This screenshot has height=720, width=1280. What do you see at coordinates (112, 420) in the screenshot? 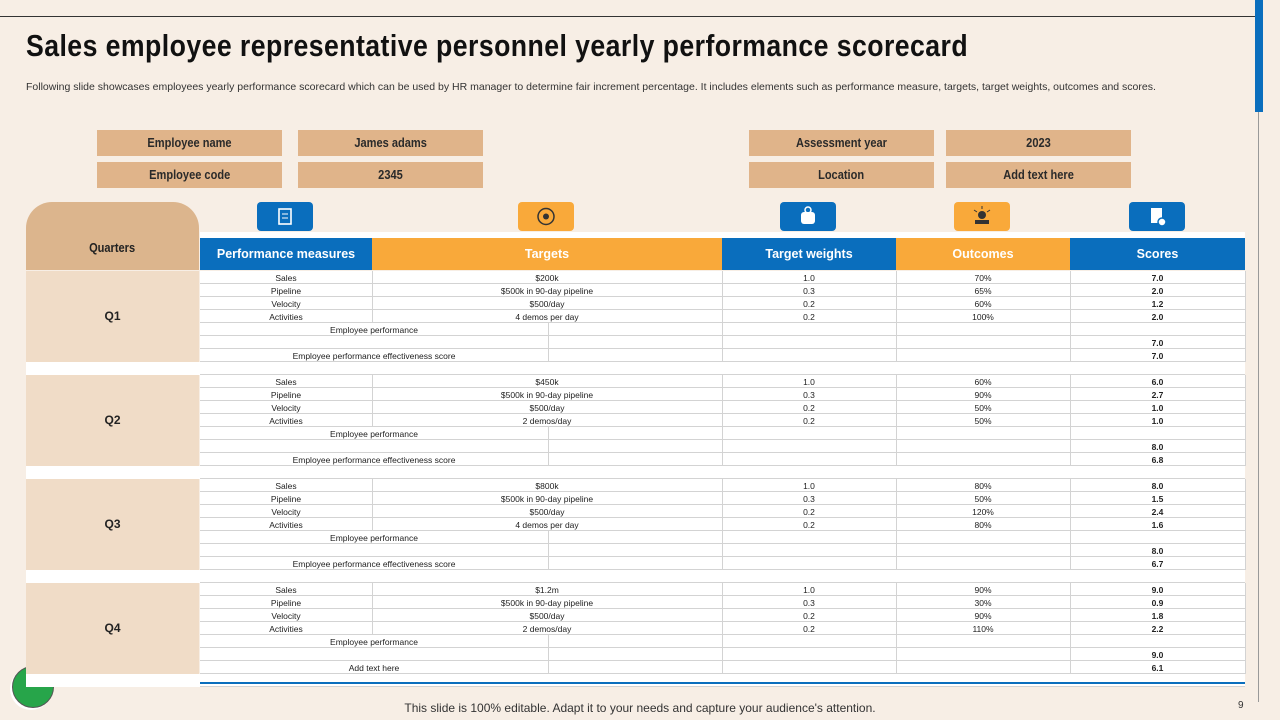
I see `quarter-cell: Q2` at bounding box center [112, 420].